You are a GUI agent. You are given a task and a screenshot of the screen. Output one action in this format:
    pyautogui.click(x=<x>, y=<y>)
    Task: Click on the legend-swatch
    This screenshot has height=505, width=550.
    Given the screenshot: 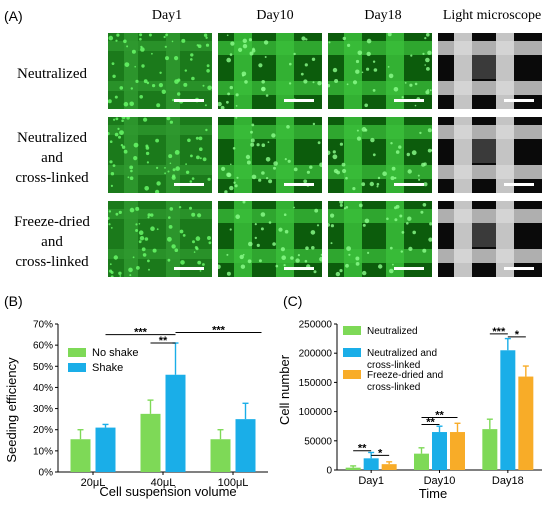 What is the action you would take?
    pyautogui.click(x=352, y=330)
    